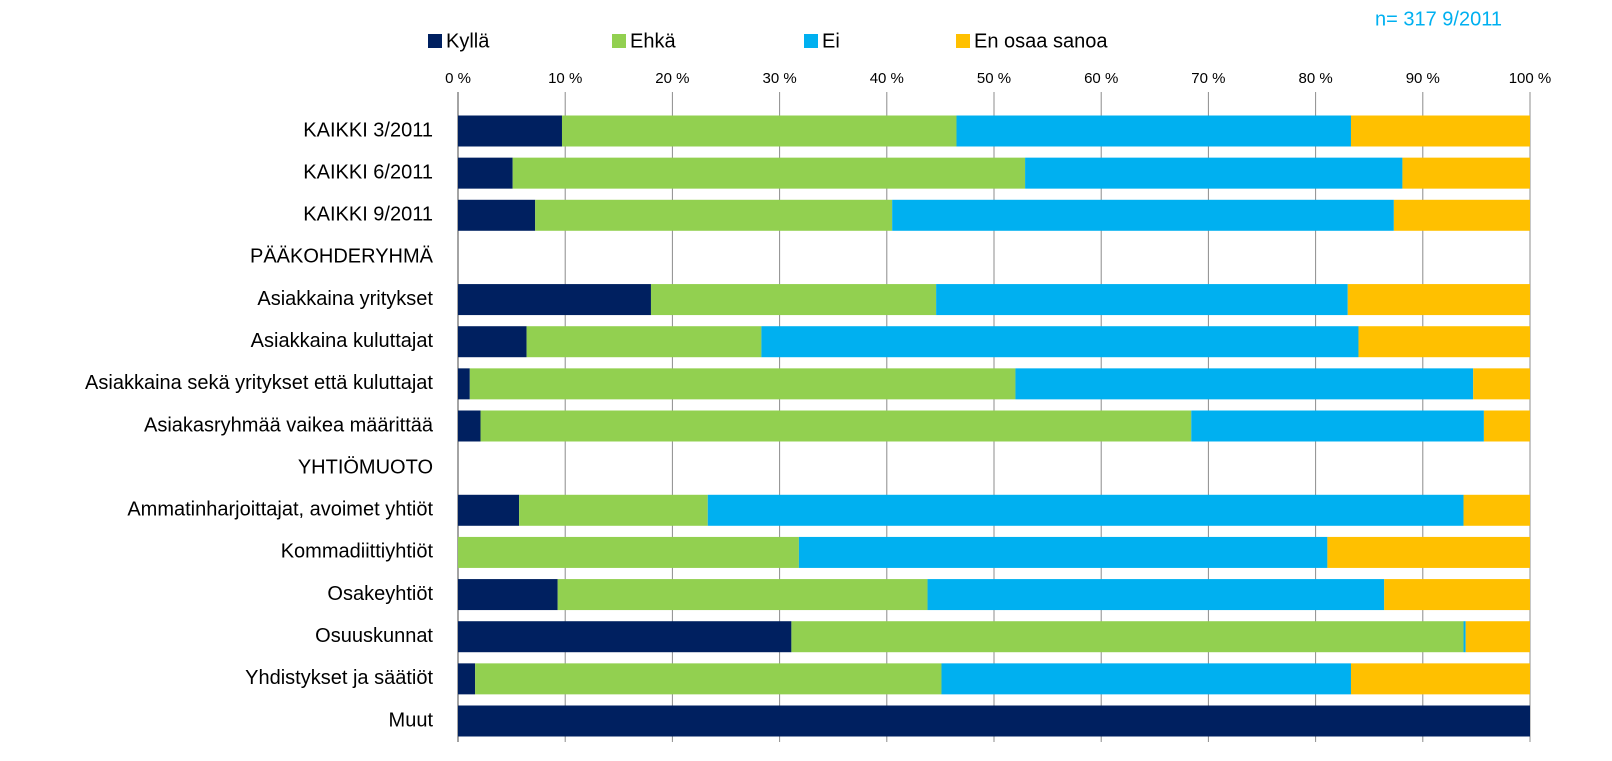  I want to click on legend-label: Kyllä, so click(468, 41).